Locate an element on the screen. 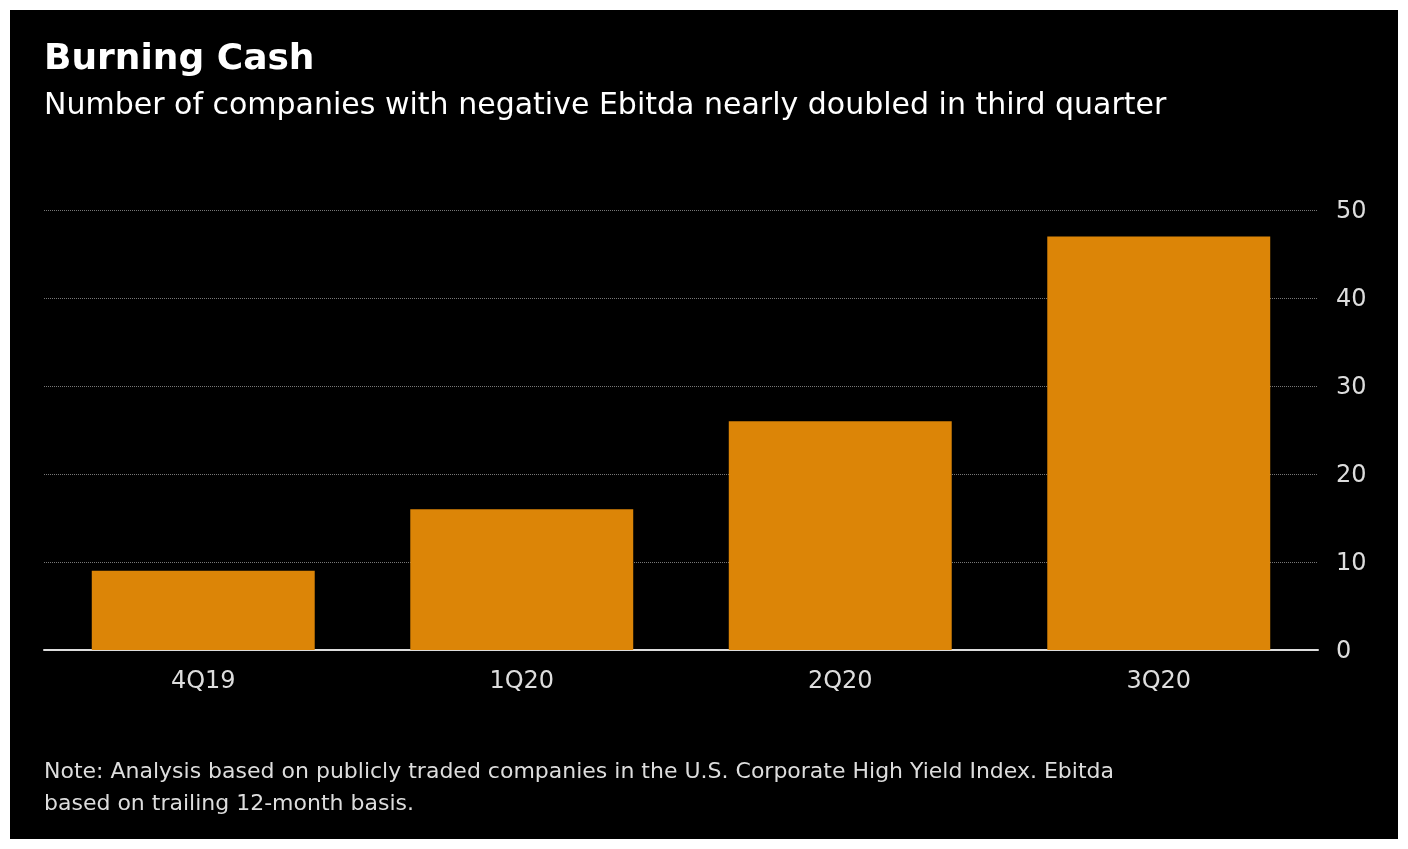 This screenshot has height=849, width=1408. chart-title: Burning Cash is located at coordinates (179, 56).